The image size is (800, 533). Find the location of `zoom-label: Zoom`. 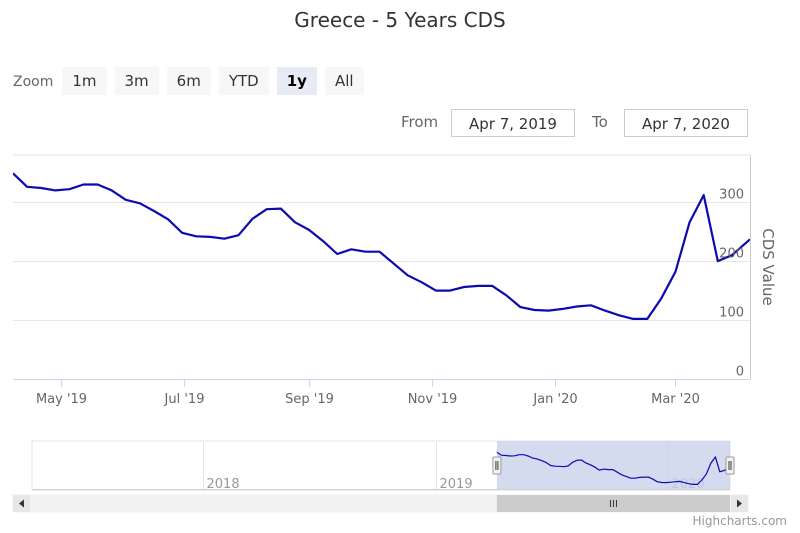

zoom-label: Zoom is located at coordinates (33, 81).